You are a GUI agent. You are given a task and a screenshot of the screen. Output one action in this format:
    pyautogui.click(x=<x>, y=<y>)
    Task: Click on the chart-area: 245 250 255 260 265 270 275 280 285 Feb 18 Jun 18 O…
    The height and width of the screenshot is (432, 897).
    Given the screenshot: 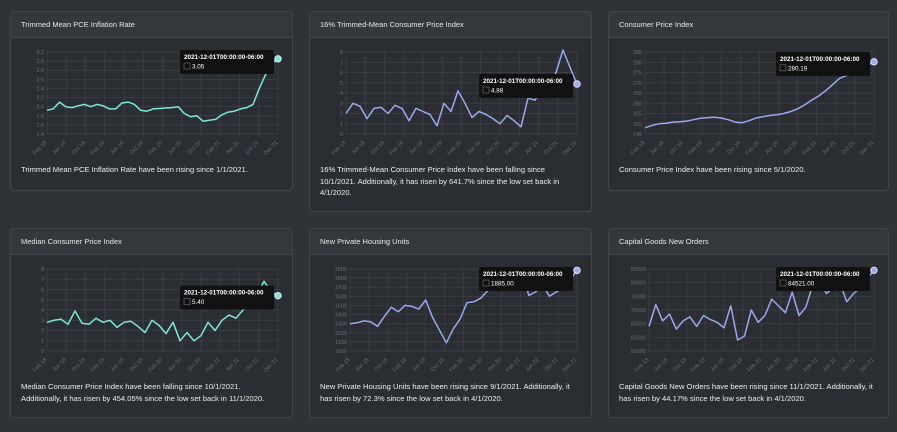 What is the action you would take?
    pyautogui.click(x=748, y=98)
    